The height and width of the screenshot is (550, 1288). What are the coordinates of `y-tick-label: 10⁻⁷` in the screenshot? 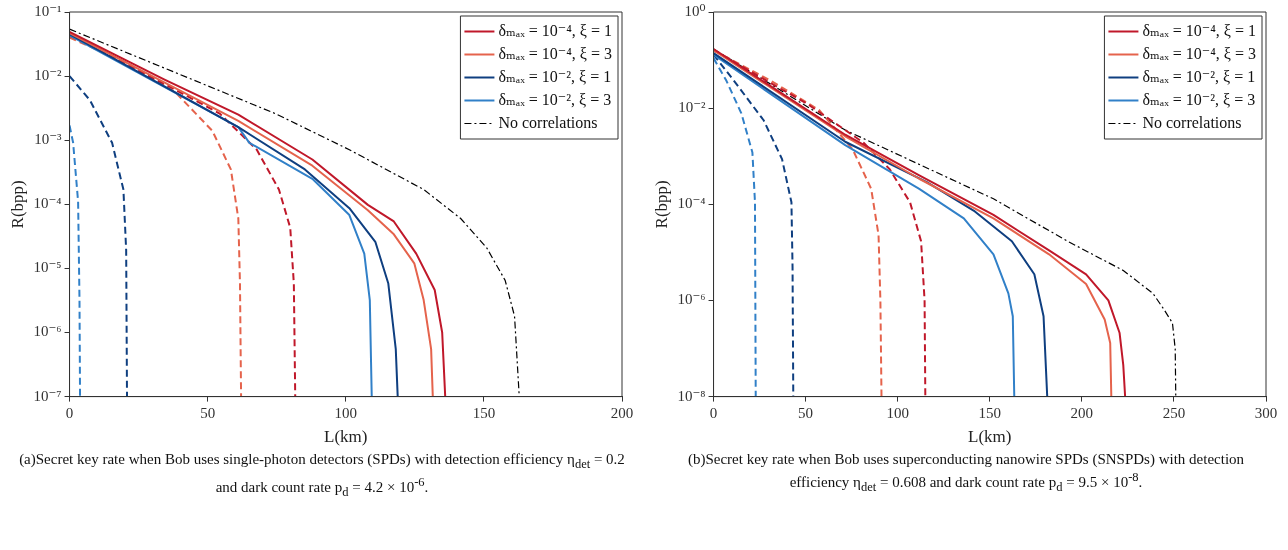 It's located at (47, 395).